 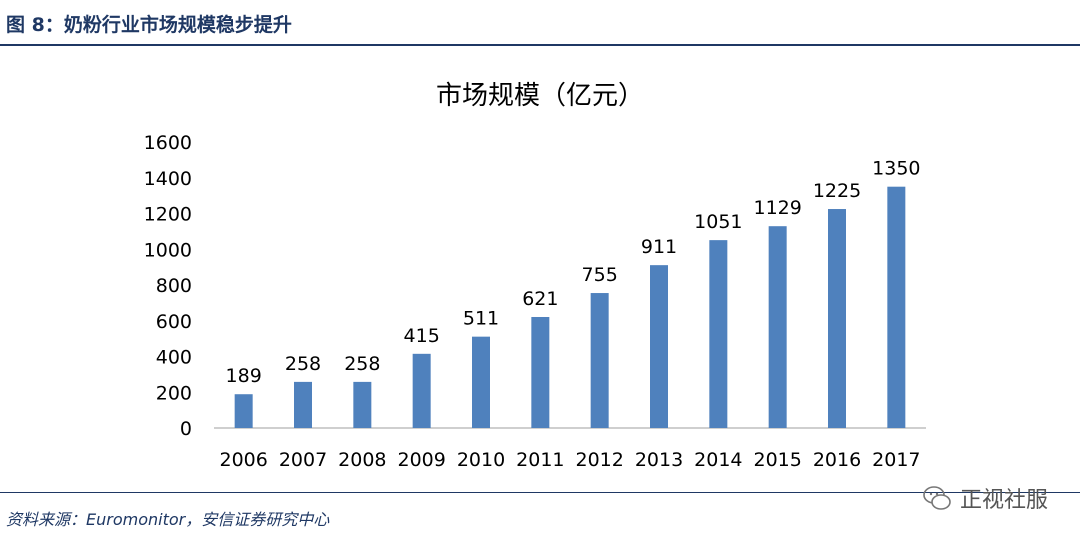 I want to click on x-tick-label: 2017, so click(x=896, y=460).